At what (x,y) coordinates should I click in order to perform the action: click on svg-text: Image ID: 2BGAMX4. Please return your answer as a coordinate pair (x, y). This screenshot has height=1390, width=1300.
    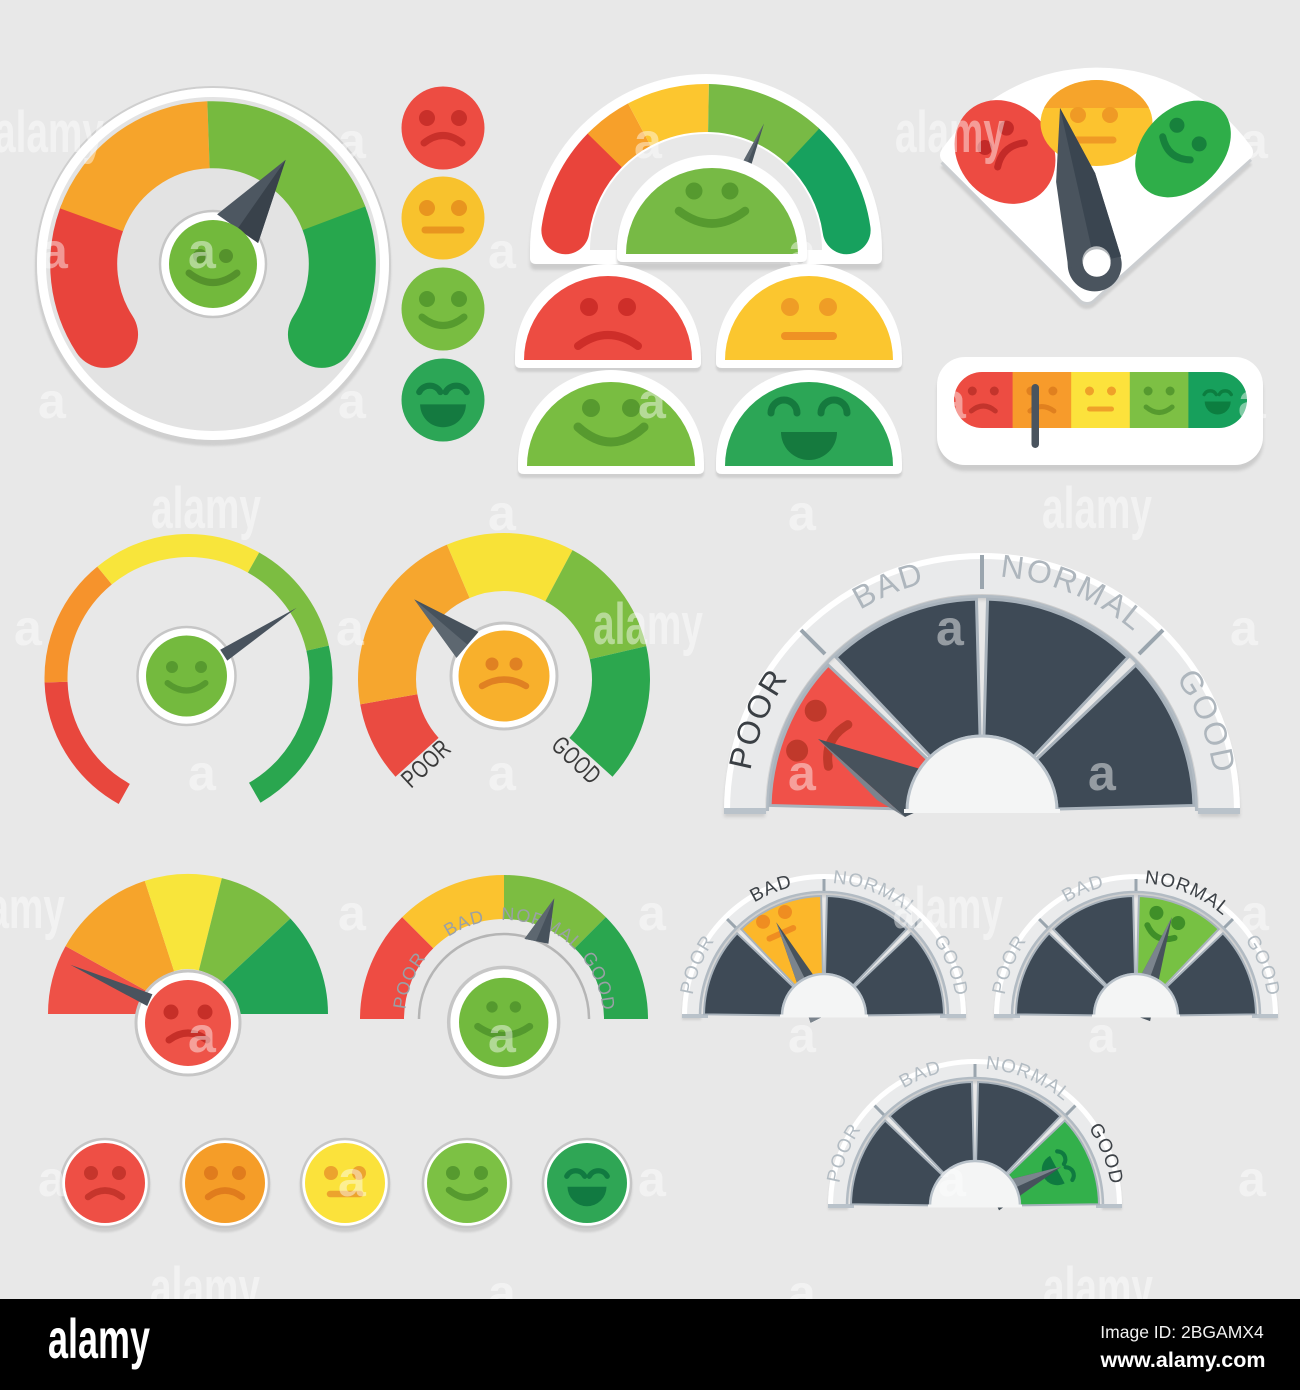
    Looking at the image, I should click on (1182, 1332).